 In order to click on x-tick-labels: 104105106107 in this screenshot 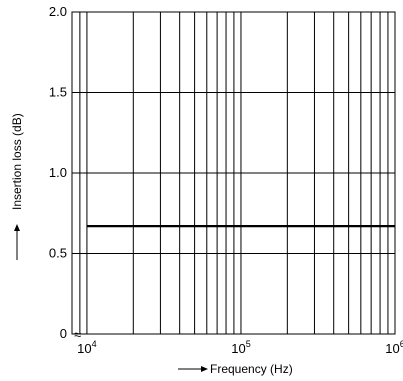, I will do `click(240, 347)`.